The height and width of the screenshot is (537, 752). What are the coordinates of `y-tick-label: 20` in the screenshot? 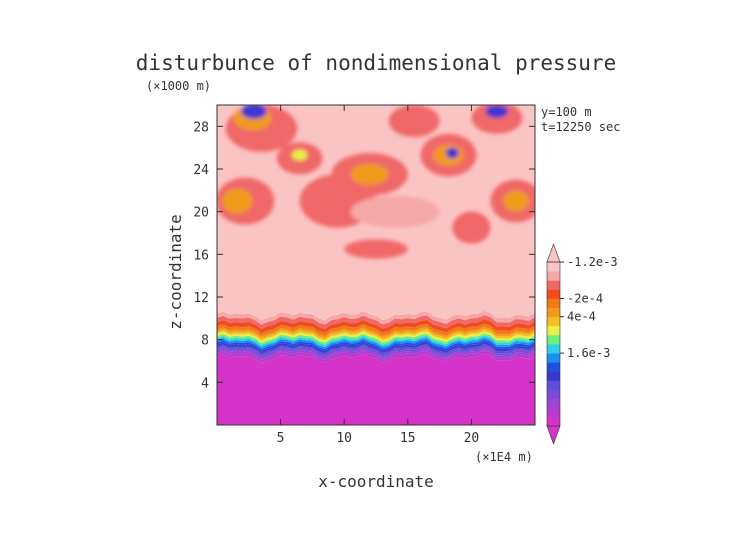 It's located at (201, 213).